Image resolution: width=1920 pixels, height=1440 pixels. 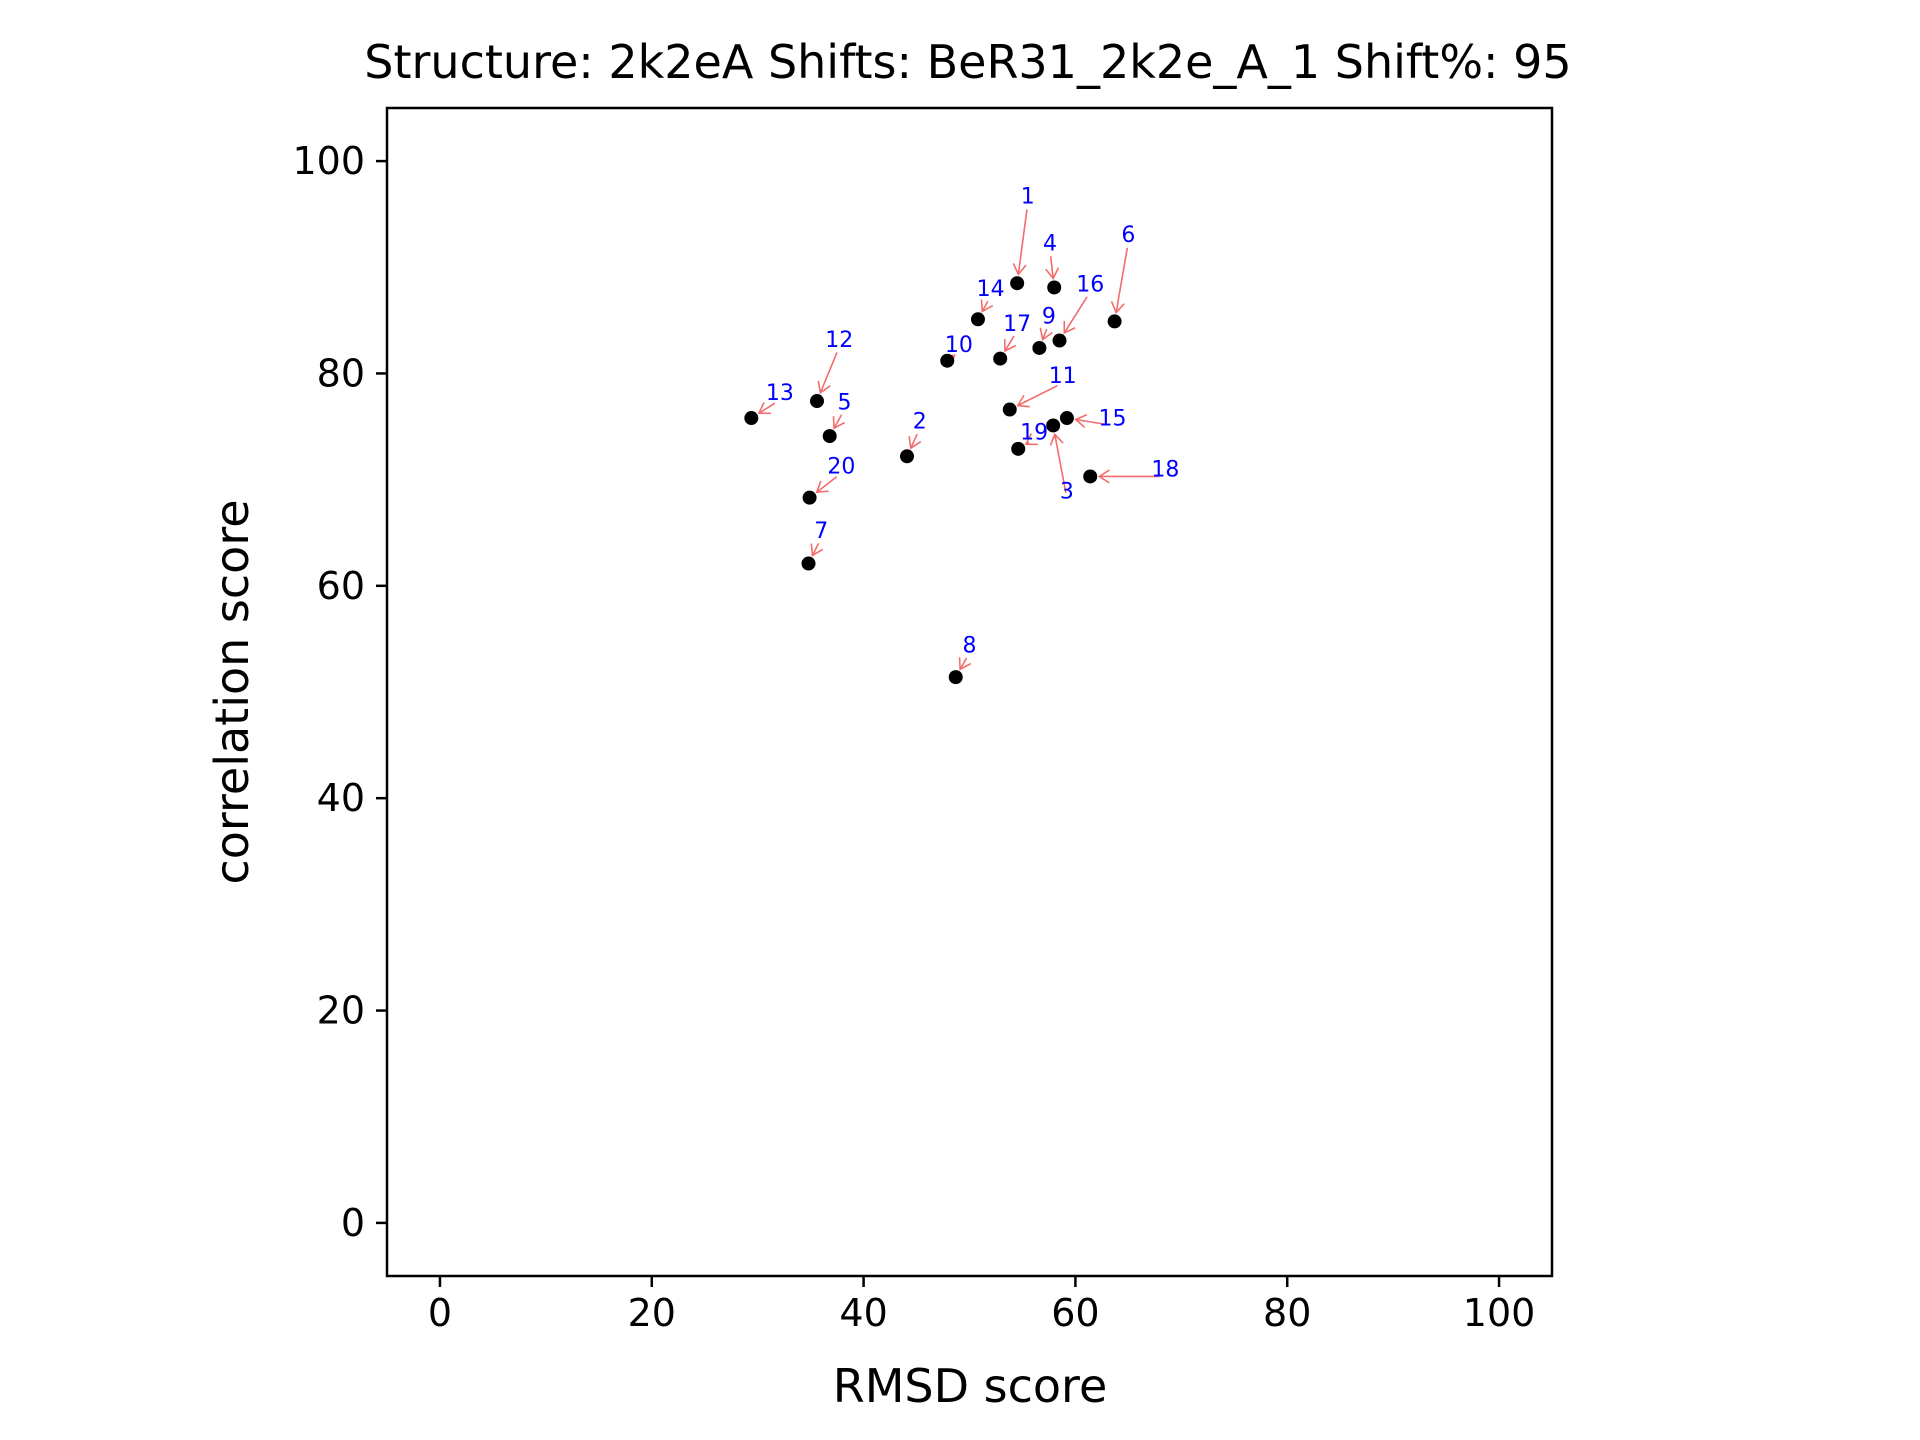 I want to click on point-label-2: 2, so click(x=920, y=422).